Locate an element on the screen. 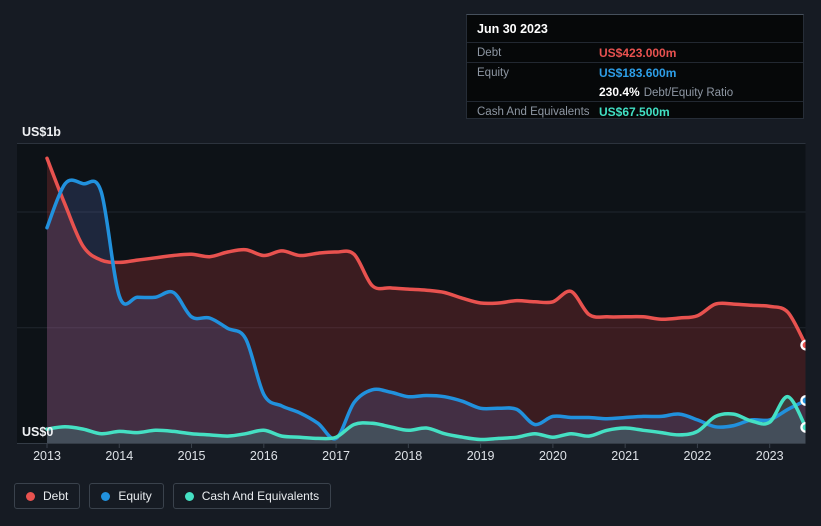 The width and height of the screenshot is (821, 526). tooltip-row-cash: Cash And Equivalents US$67.500m is located at coordinates (635, 111).